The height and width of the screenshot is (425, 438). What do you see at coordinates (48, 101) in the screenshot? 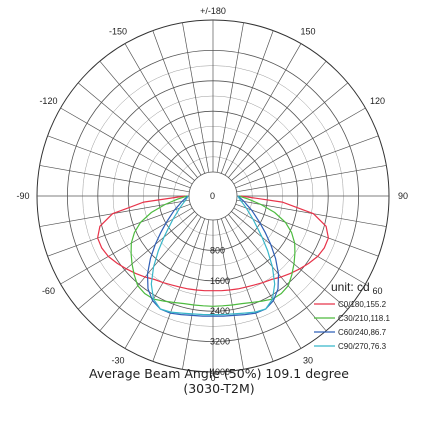
I see `angle-label: -120` at bounding box center [48, 101].